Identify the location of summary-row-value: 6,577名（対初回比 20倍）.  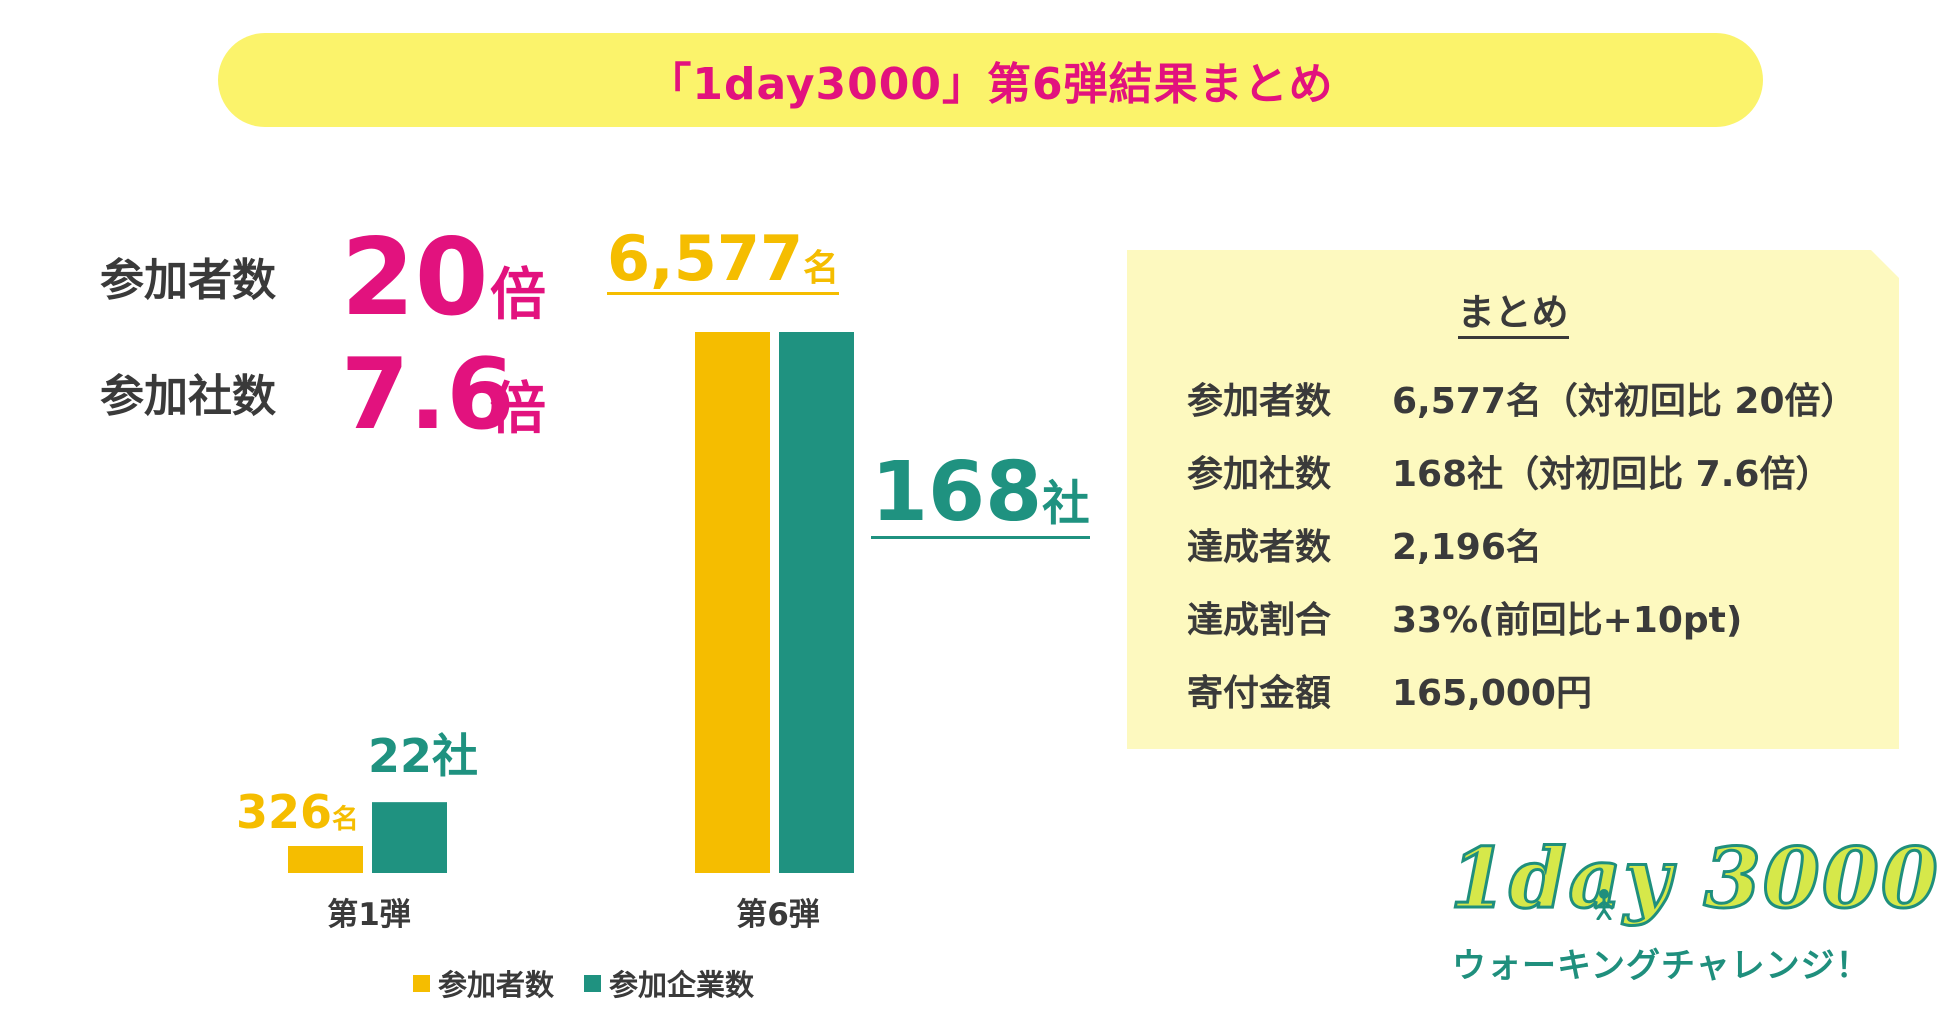
(1624, 401).